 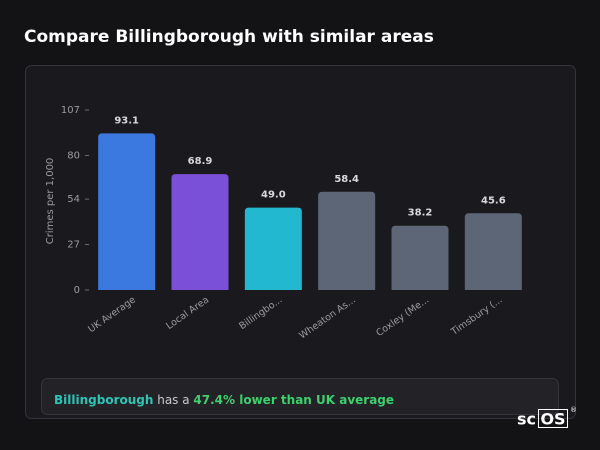 I want to click on logo-mark: ®, so click(x=573, y=410).